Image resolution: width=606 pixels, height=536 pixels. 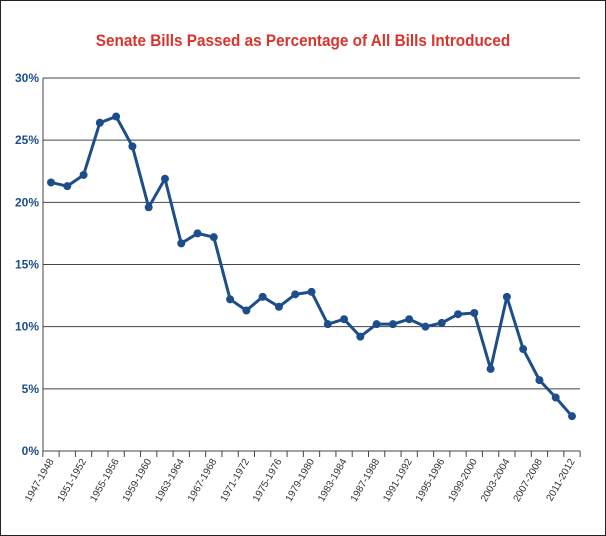 I want to click on x-tick-label: 1983-1984, so click(x=333, y=480).